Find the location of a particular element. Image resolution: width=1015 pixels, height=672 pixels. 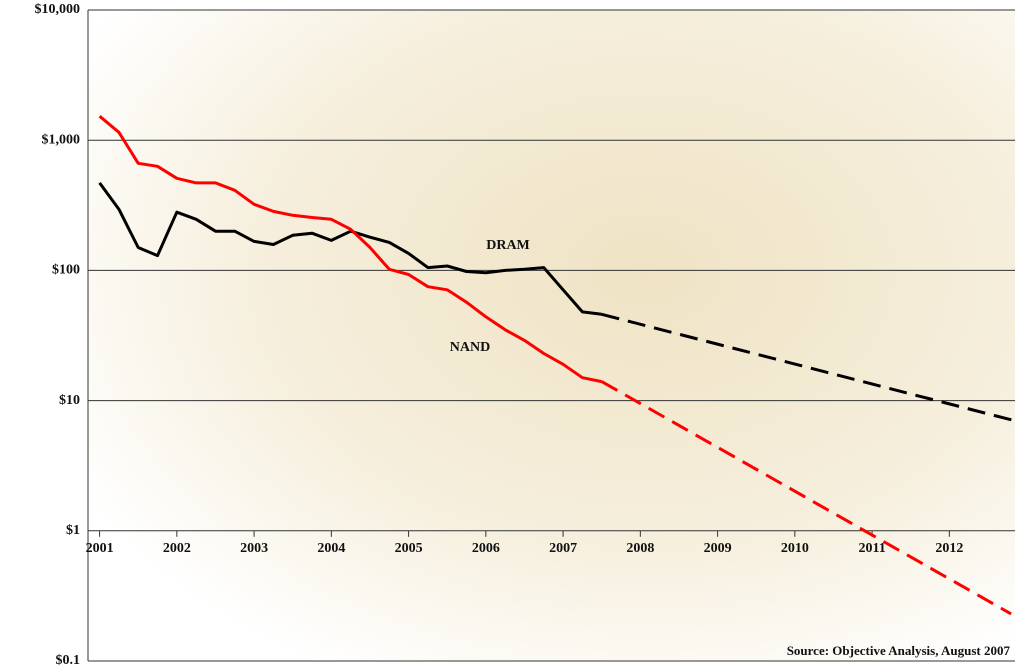

y-tick-label: $1 is located at coordinates (73, 530).